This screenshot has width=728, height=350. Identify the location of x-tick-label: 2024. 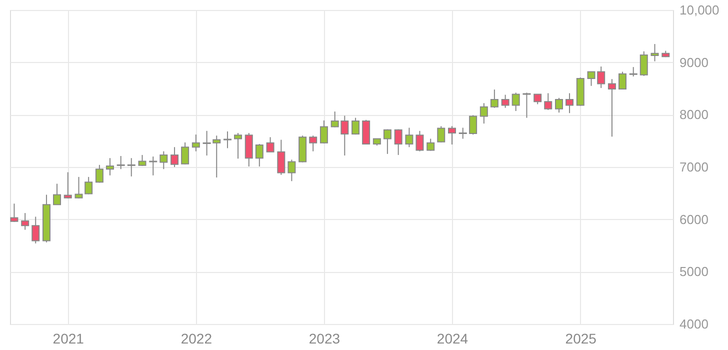
(452, 338).